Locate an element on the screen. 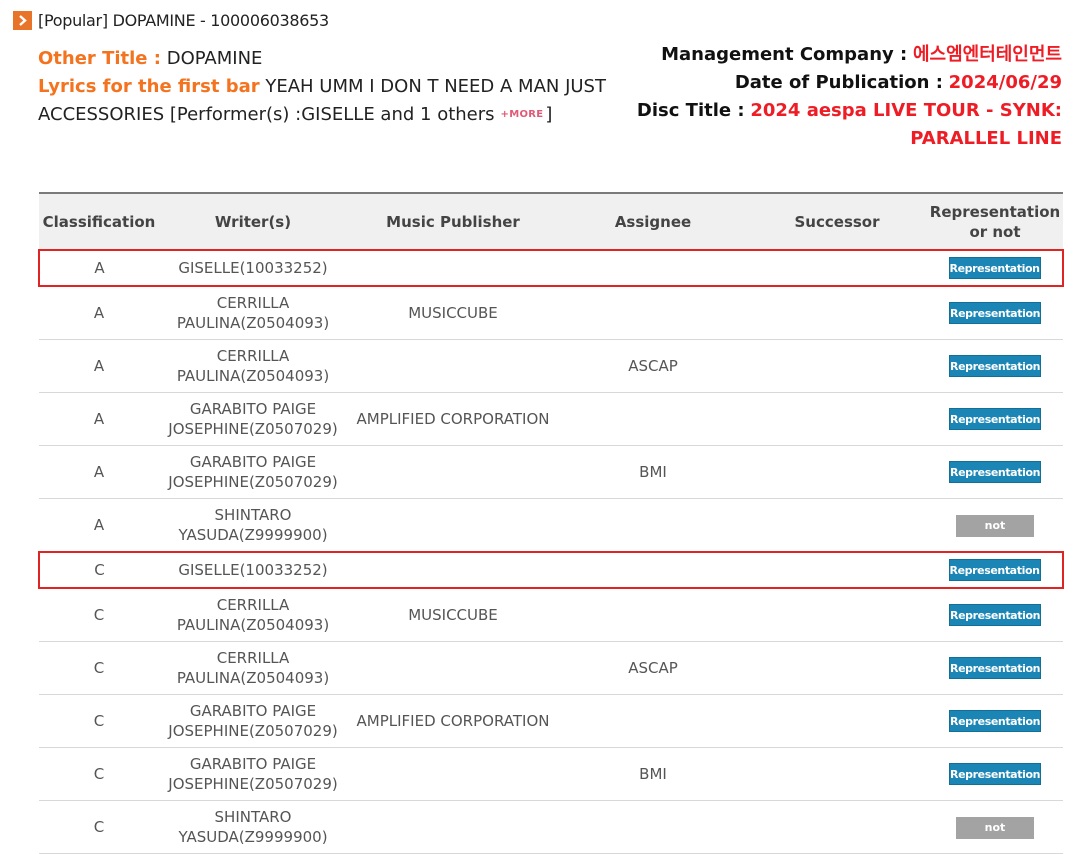 The width and height of the screenshot is (1080, 854). disc-label: Disc Title : is located at coordinates (690, 110).